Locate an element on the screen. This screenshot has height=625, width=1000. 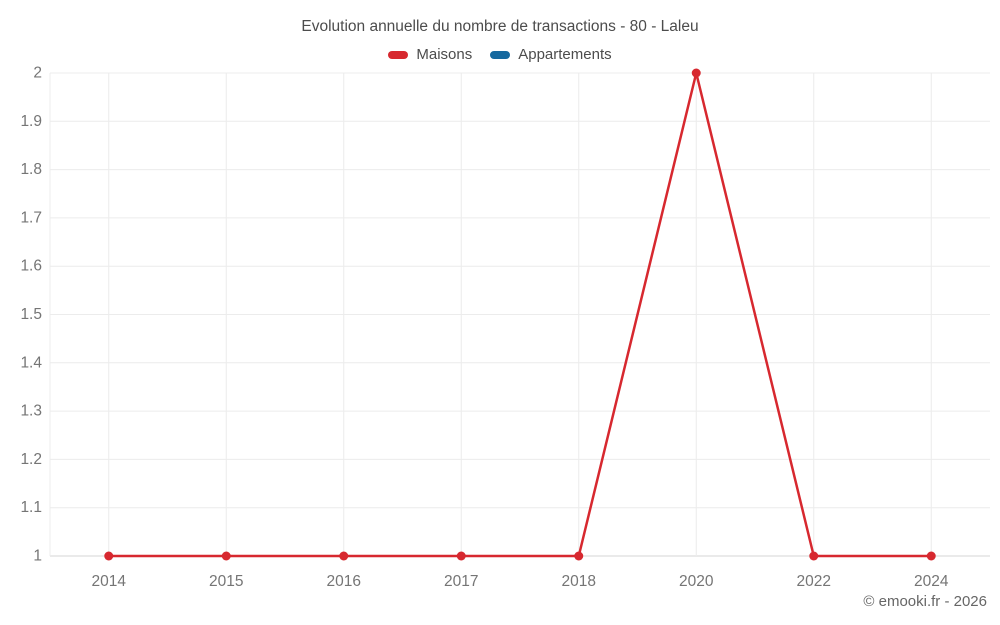
legend-item-maisons: Maisons is located at coordinates (430, 54).